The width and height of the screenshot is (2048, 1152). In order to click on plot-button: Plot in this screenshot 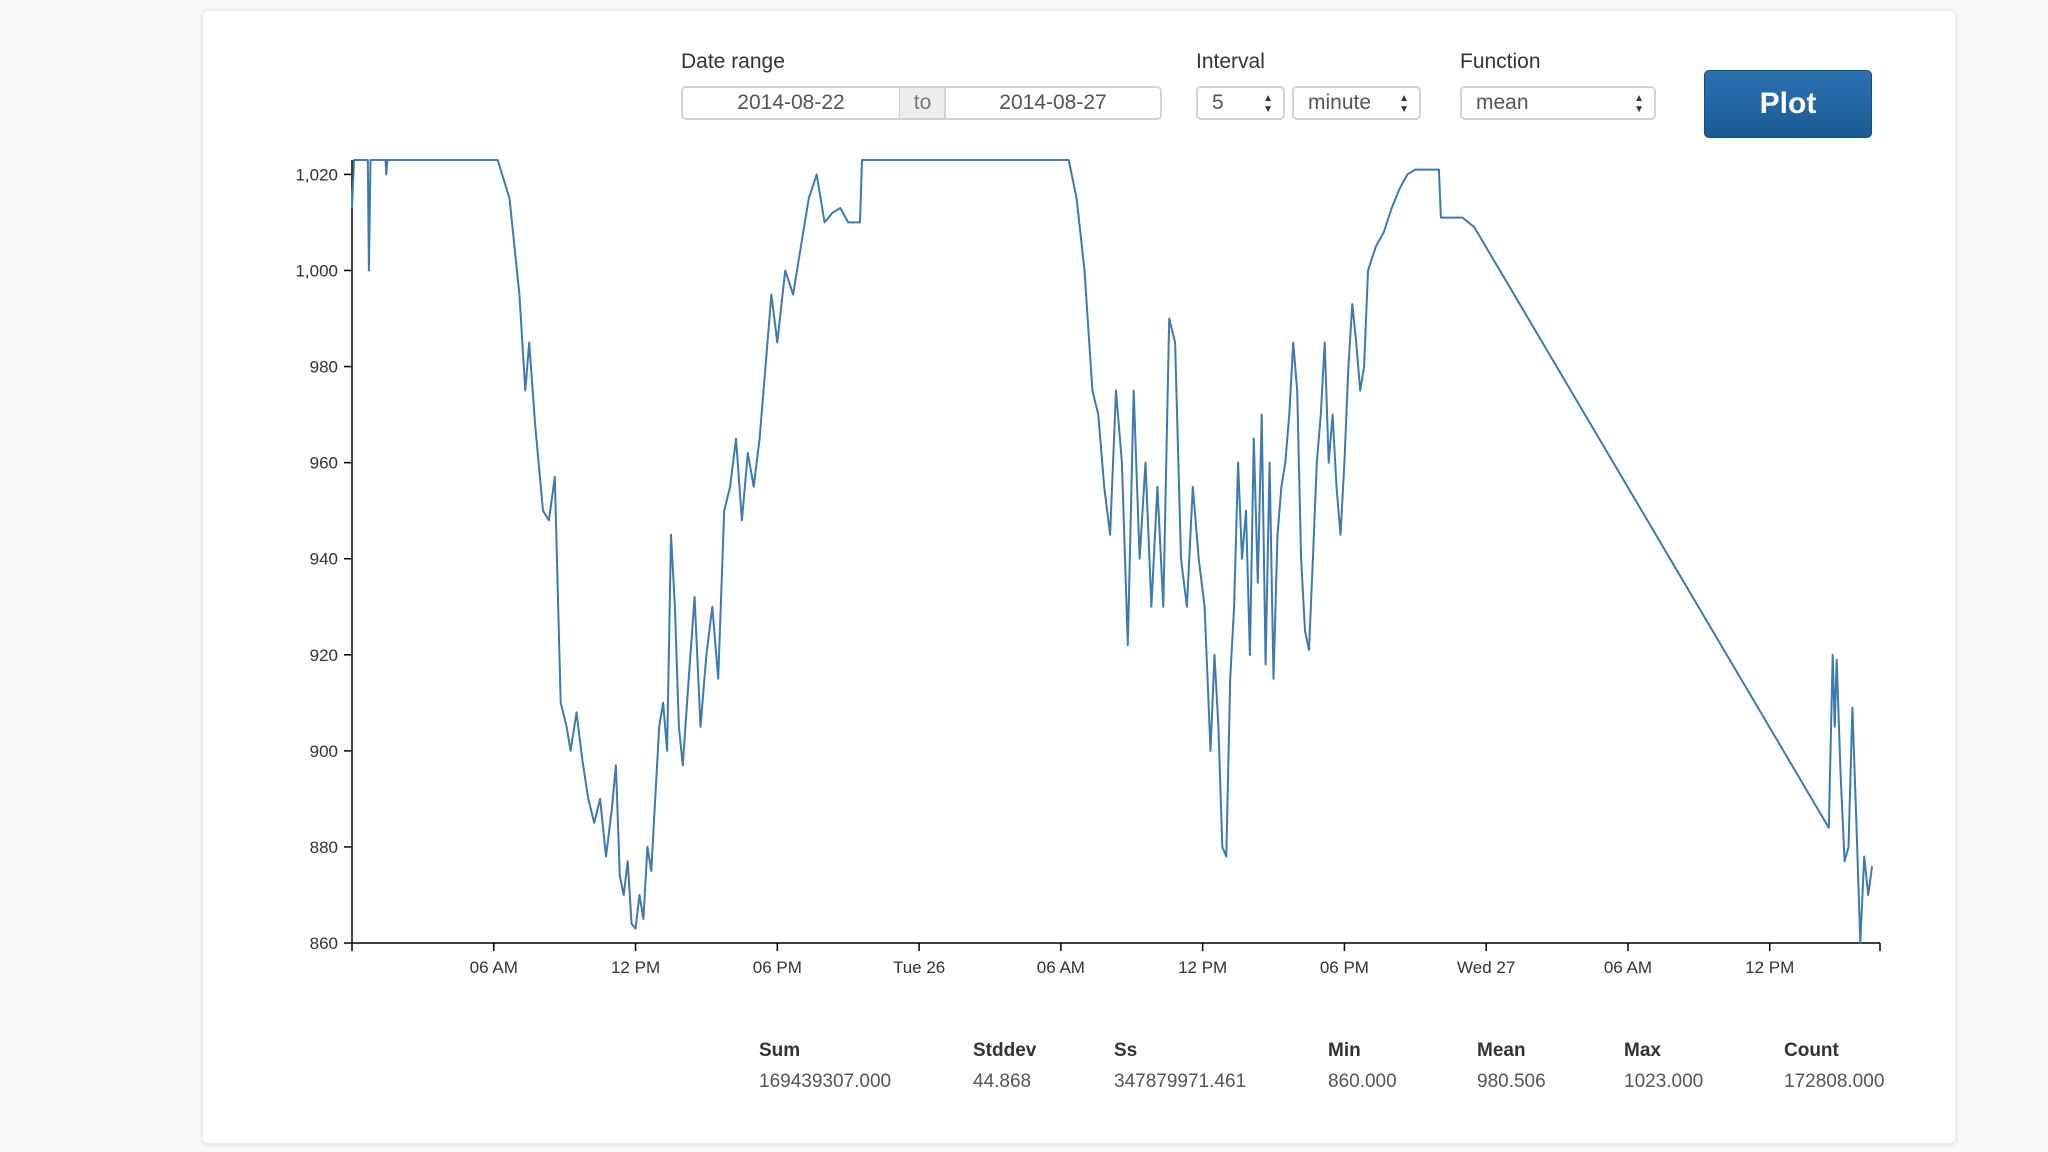, I will do `click(1788, 104)`.